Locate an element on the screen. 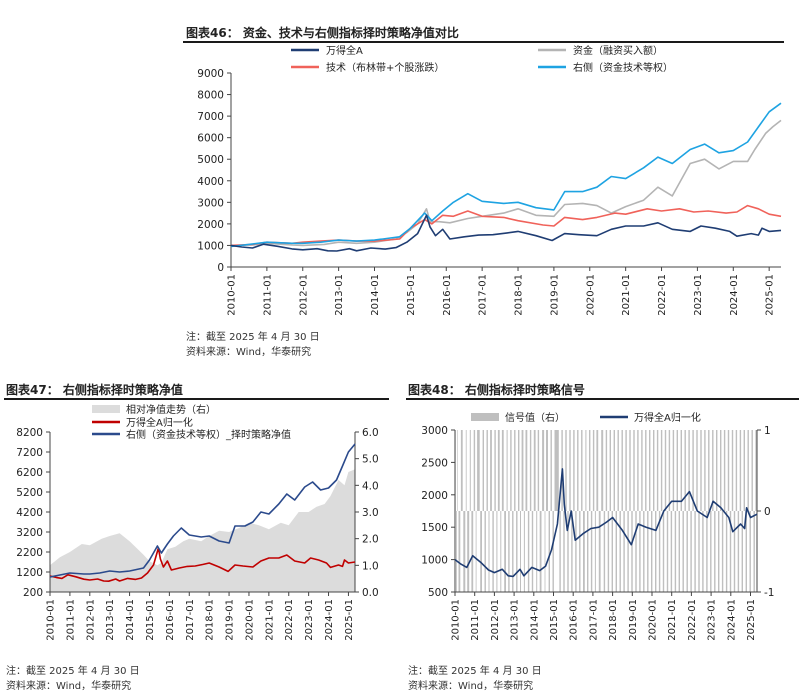 The height and width of the screenshot is (699, 805). fig46-ytick-label-4: 4000 is located at coordinates (210, 182).